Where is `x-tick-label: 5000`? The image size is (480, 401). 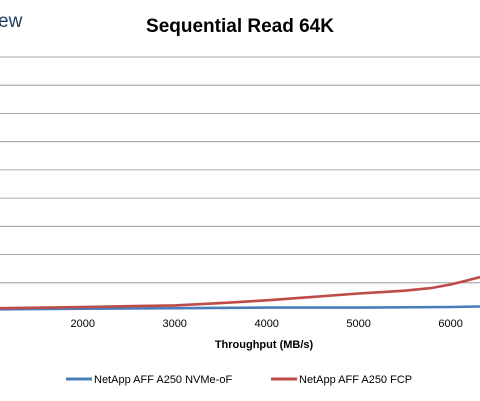
x-tick-label: 5000 is located at coordinates (358, 324).